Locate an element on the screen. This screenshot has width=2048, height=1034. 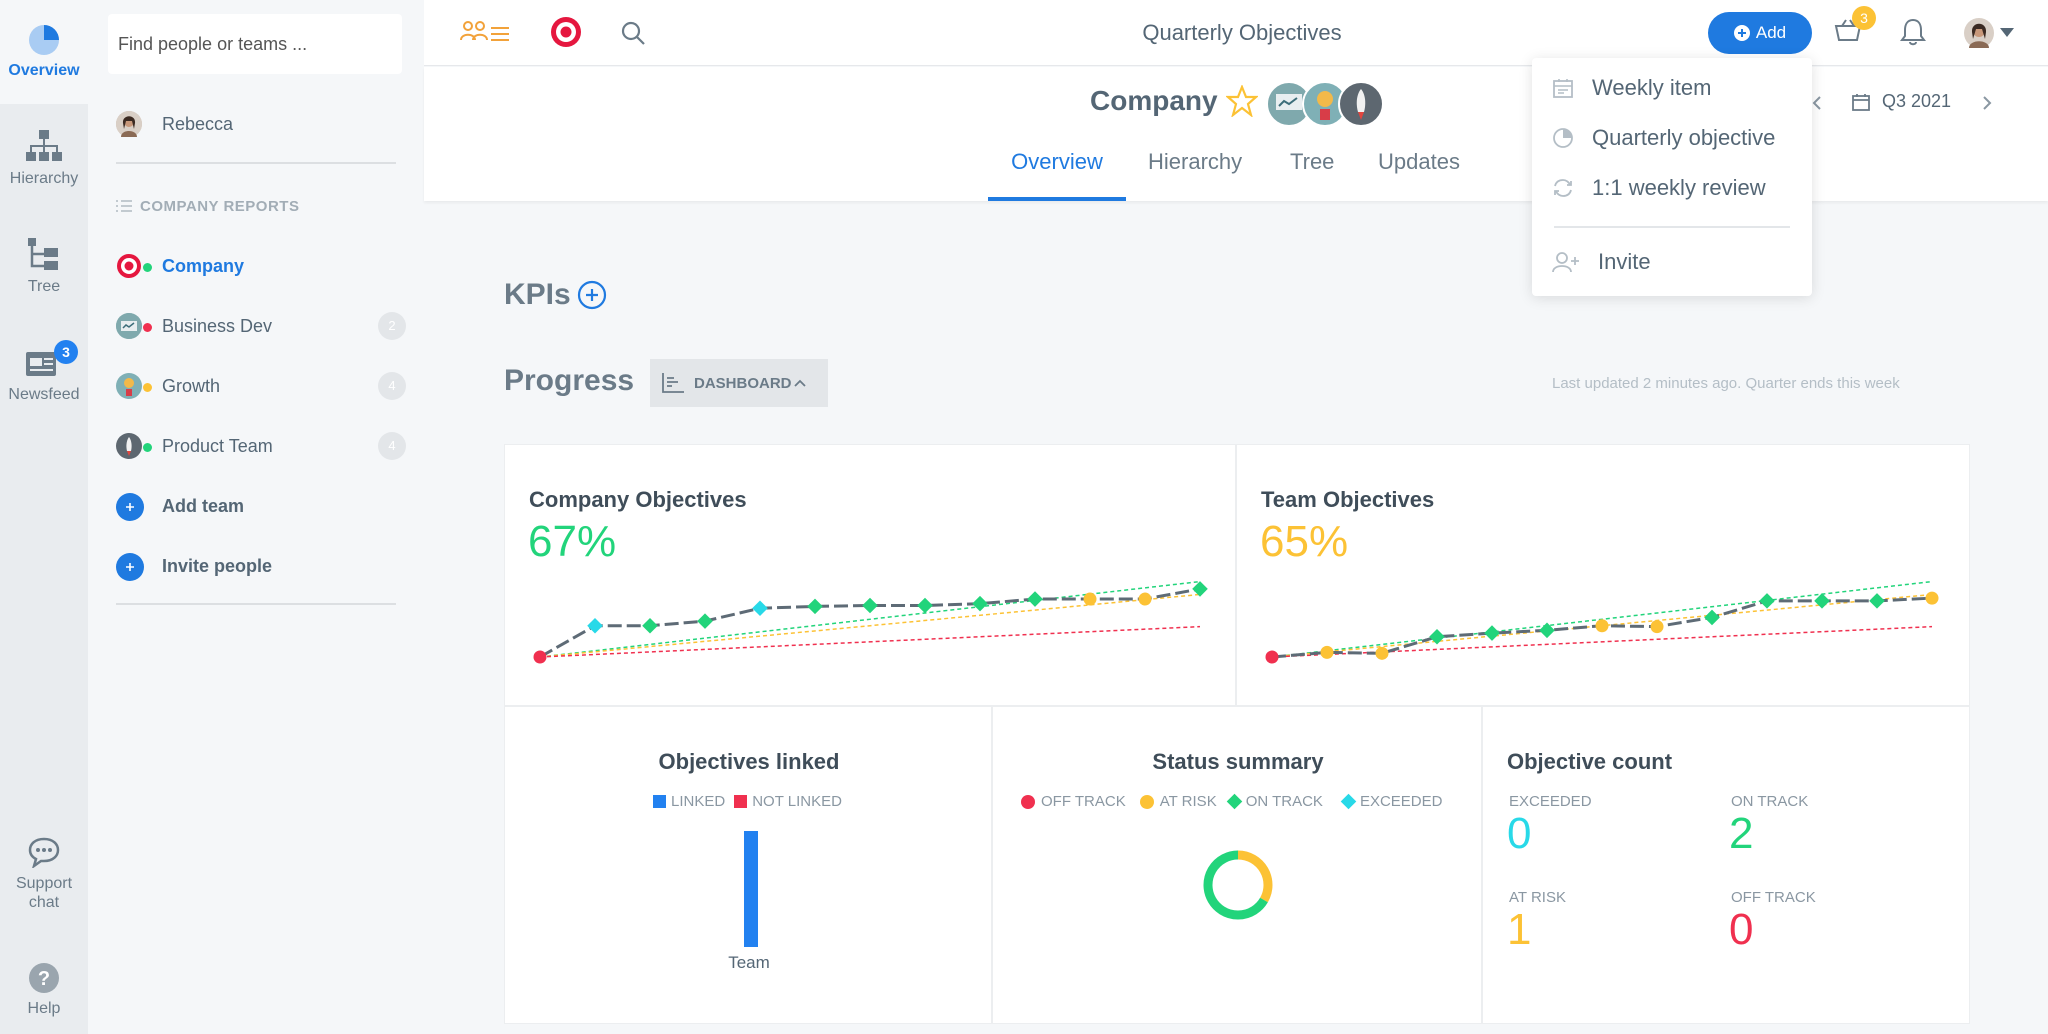
add-button-label: Add is located at coordinates (1771, 32).